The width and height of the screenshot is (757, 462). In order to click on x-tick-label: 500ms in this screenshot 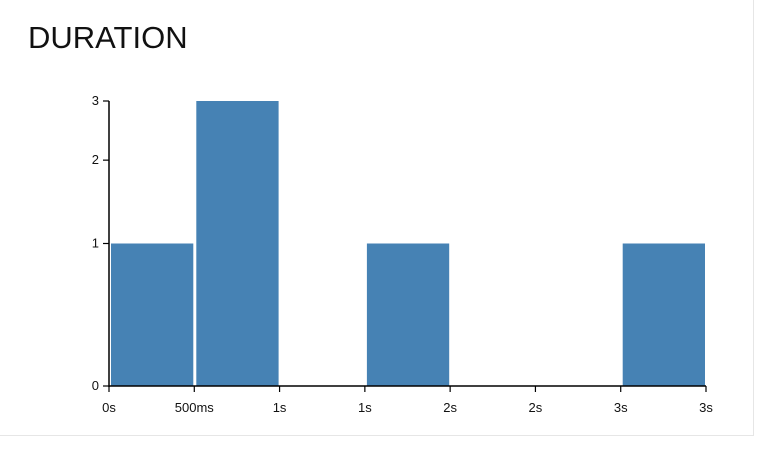, I will do `click(195, 407)`.